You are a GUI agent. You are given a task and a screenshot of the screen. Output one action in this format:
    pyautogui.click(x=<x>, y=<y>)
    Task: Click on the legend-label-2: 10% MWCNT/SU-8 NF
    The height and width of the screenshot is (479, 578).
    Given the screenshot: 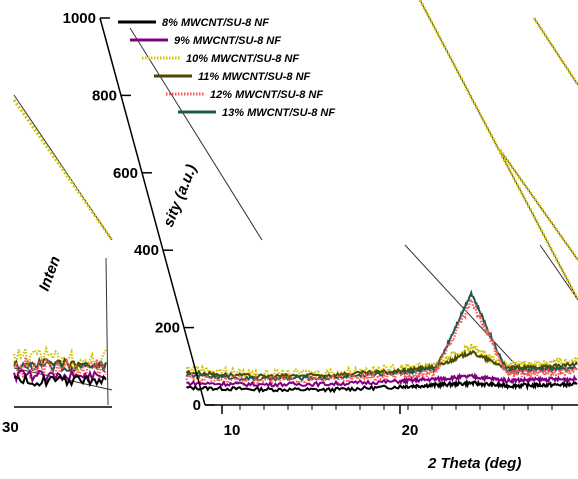 What is the action you would take?
    pyautogui.click(x=242, y=59)
    